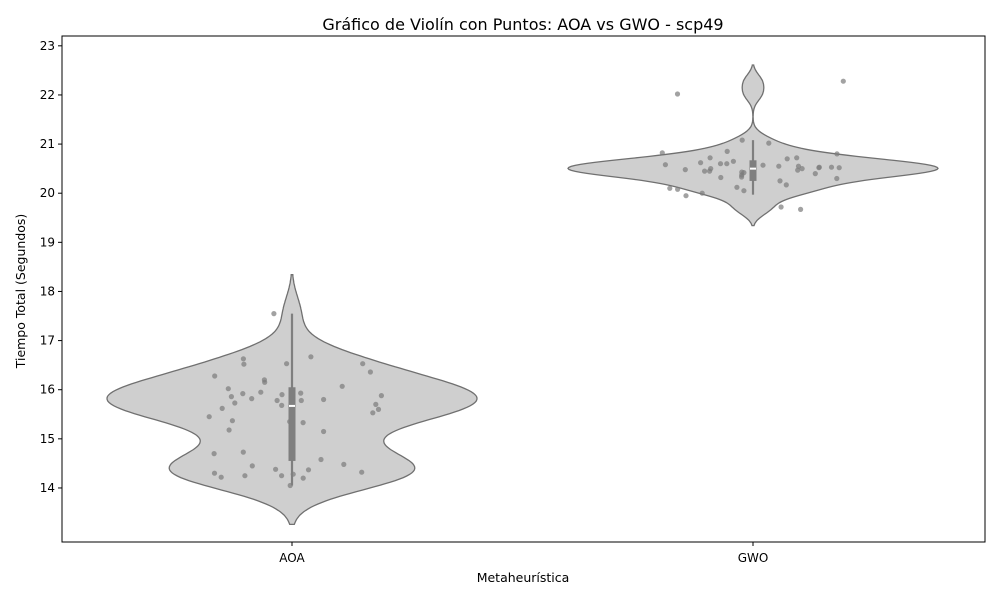 The width and height of the screenshot is (1000, 600). I want to click on x-tick-label-aoa: AOA, so click(292, 558).